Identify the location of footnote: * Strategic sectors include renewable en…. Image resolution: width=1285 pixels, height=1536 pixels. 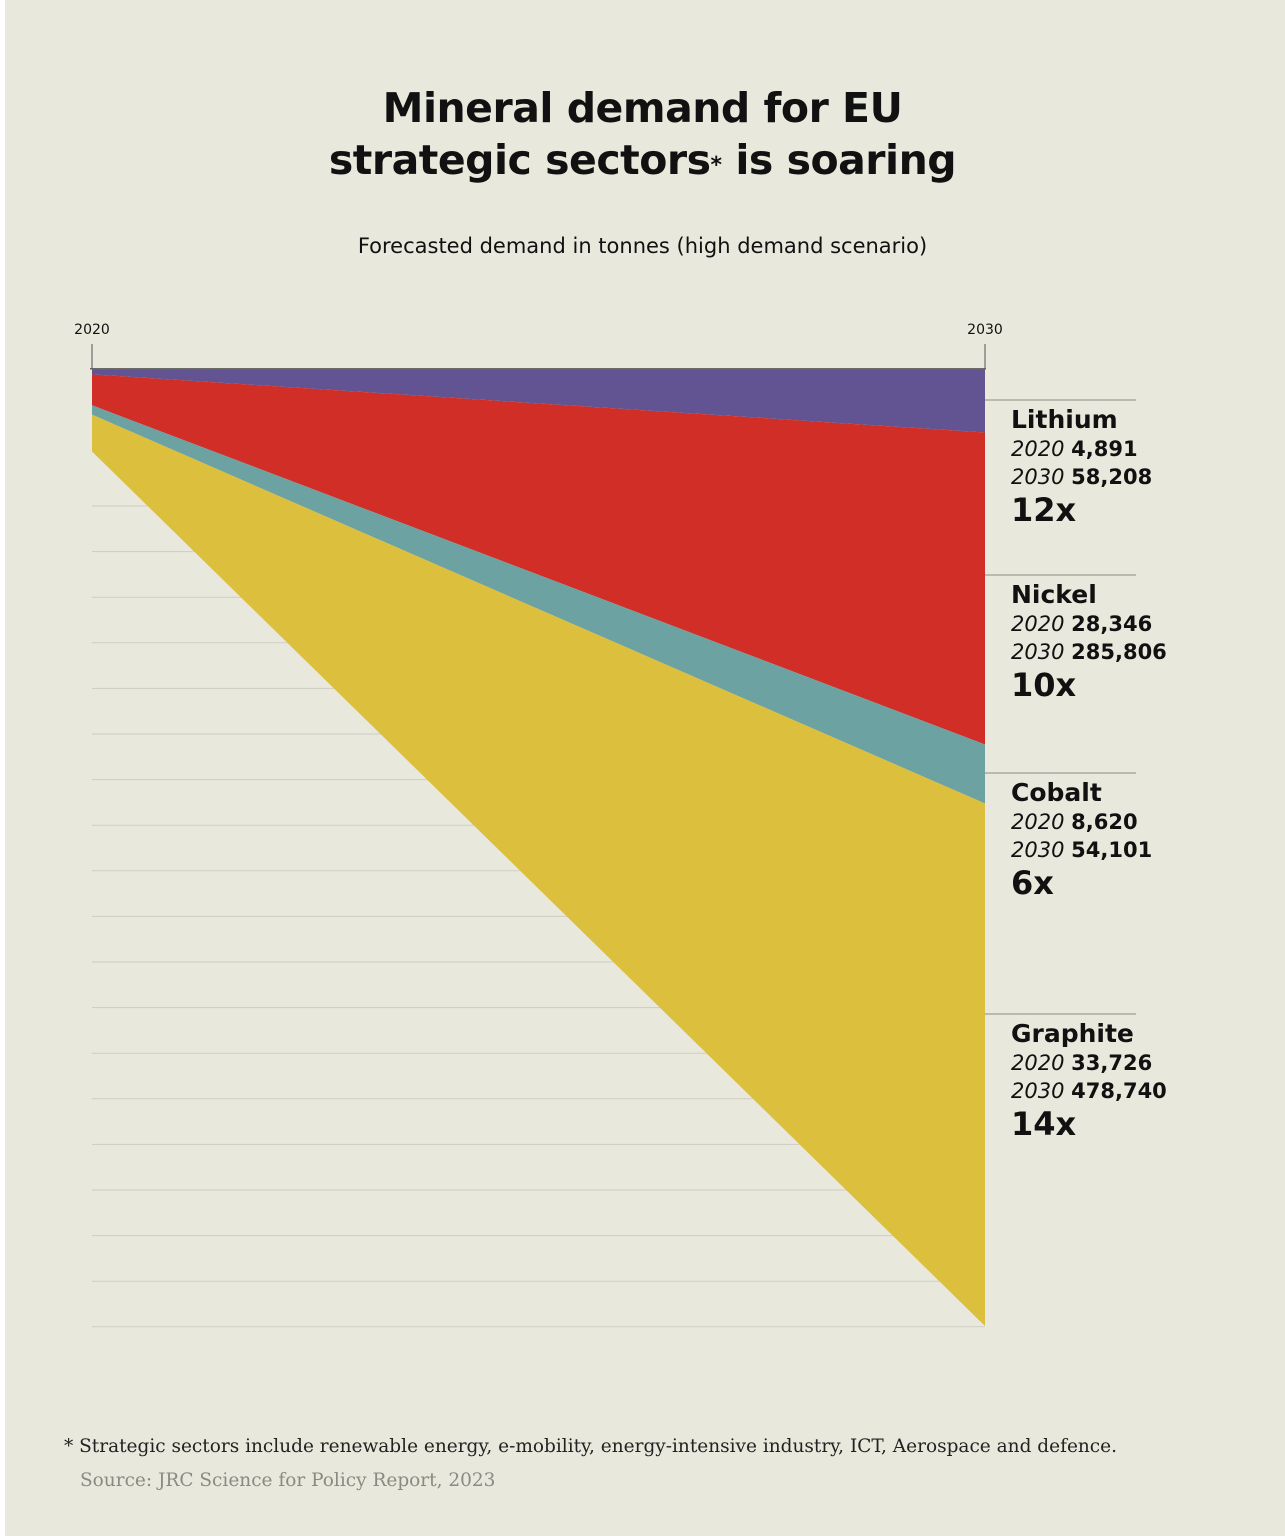
(590, 1446).